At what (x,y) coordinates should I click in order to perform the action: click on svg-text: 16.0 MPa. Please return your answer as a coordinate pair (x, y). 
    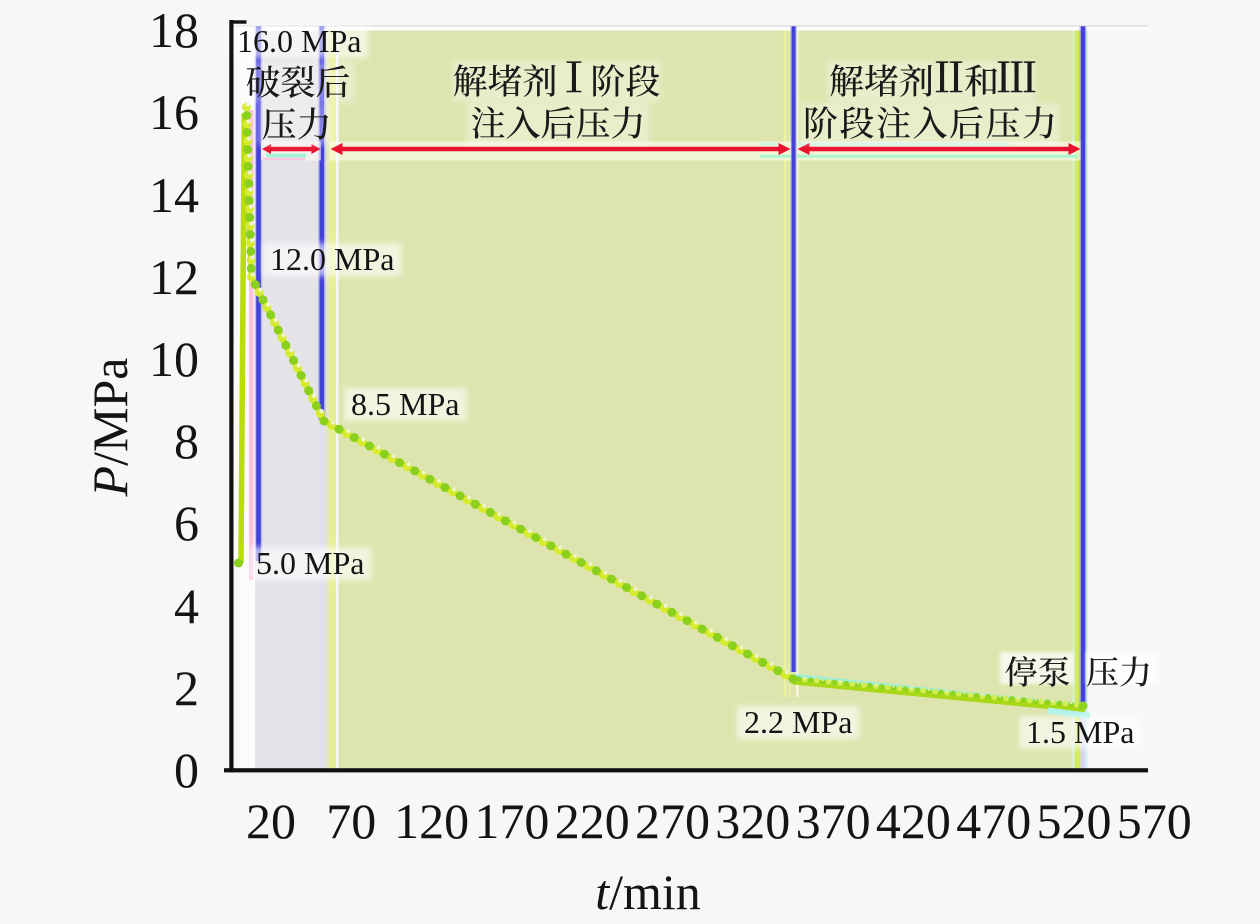
    Looking at the image, I should click on (299, 41).